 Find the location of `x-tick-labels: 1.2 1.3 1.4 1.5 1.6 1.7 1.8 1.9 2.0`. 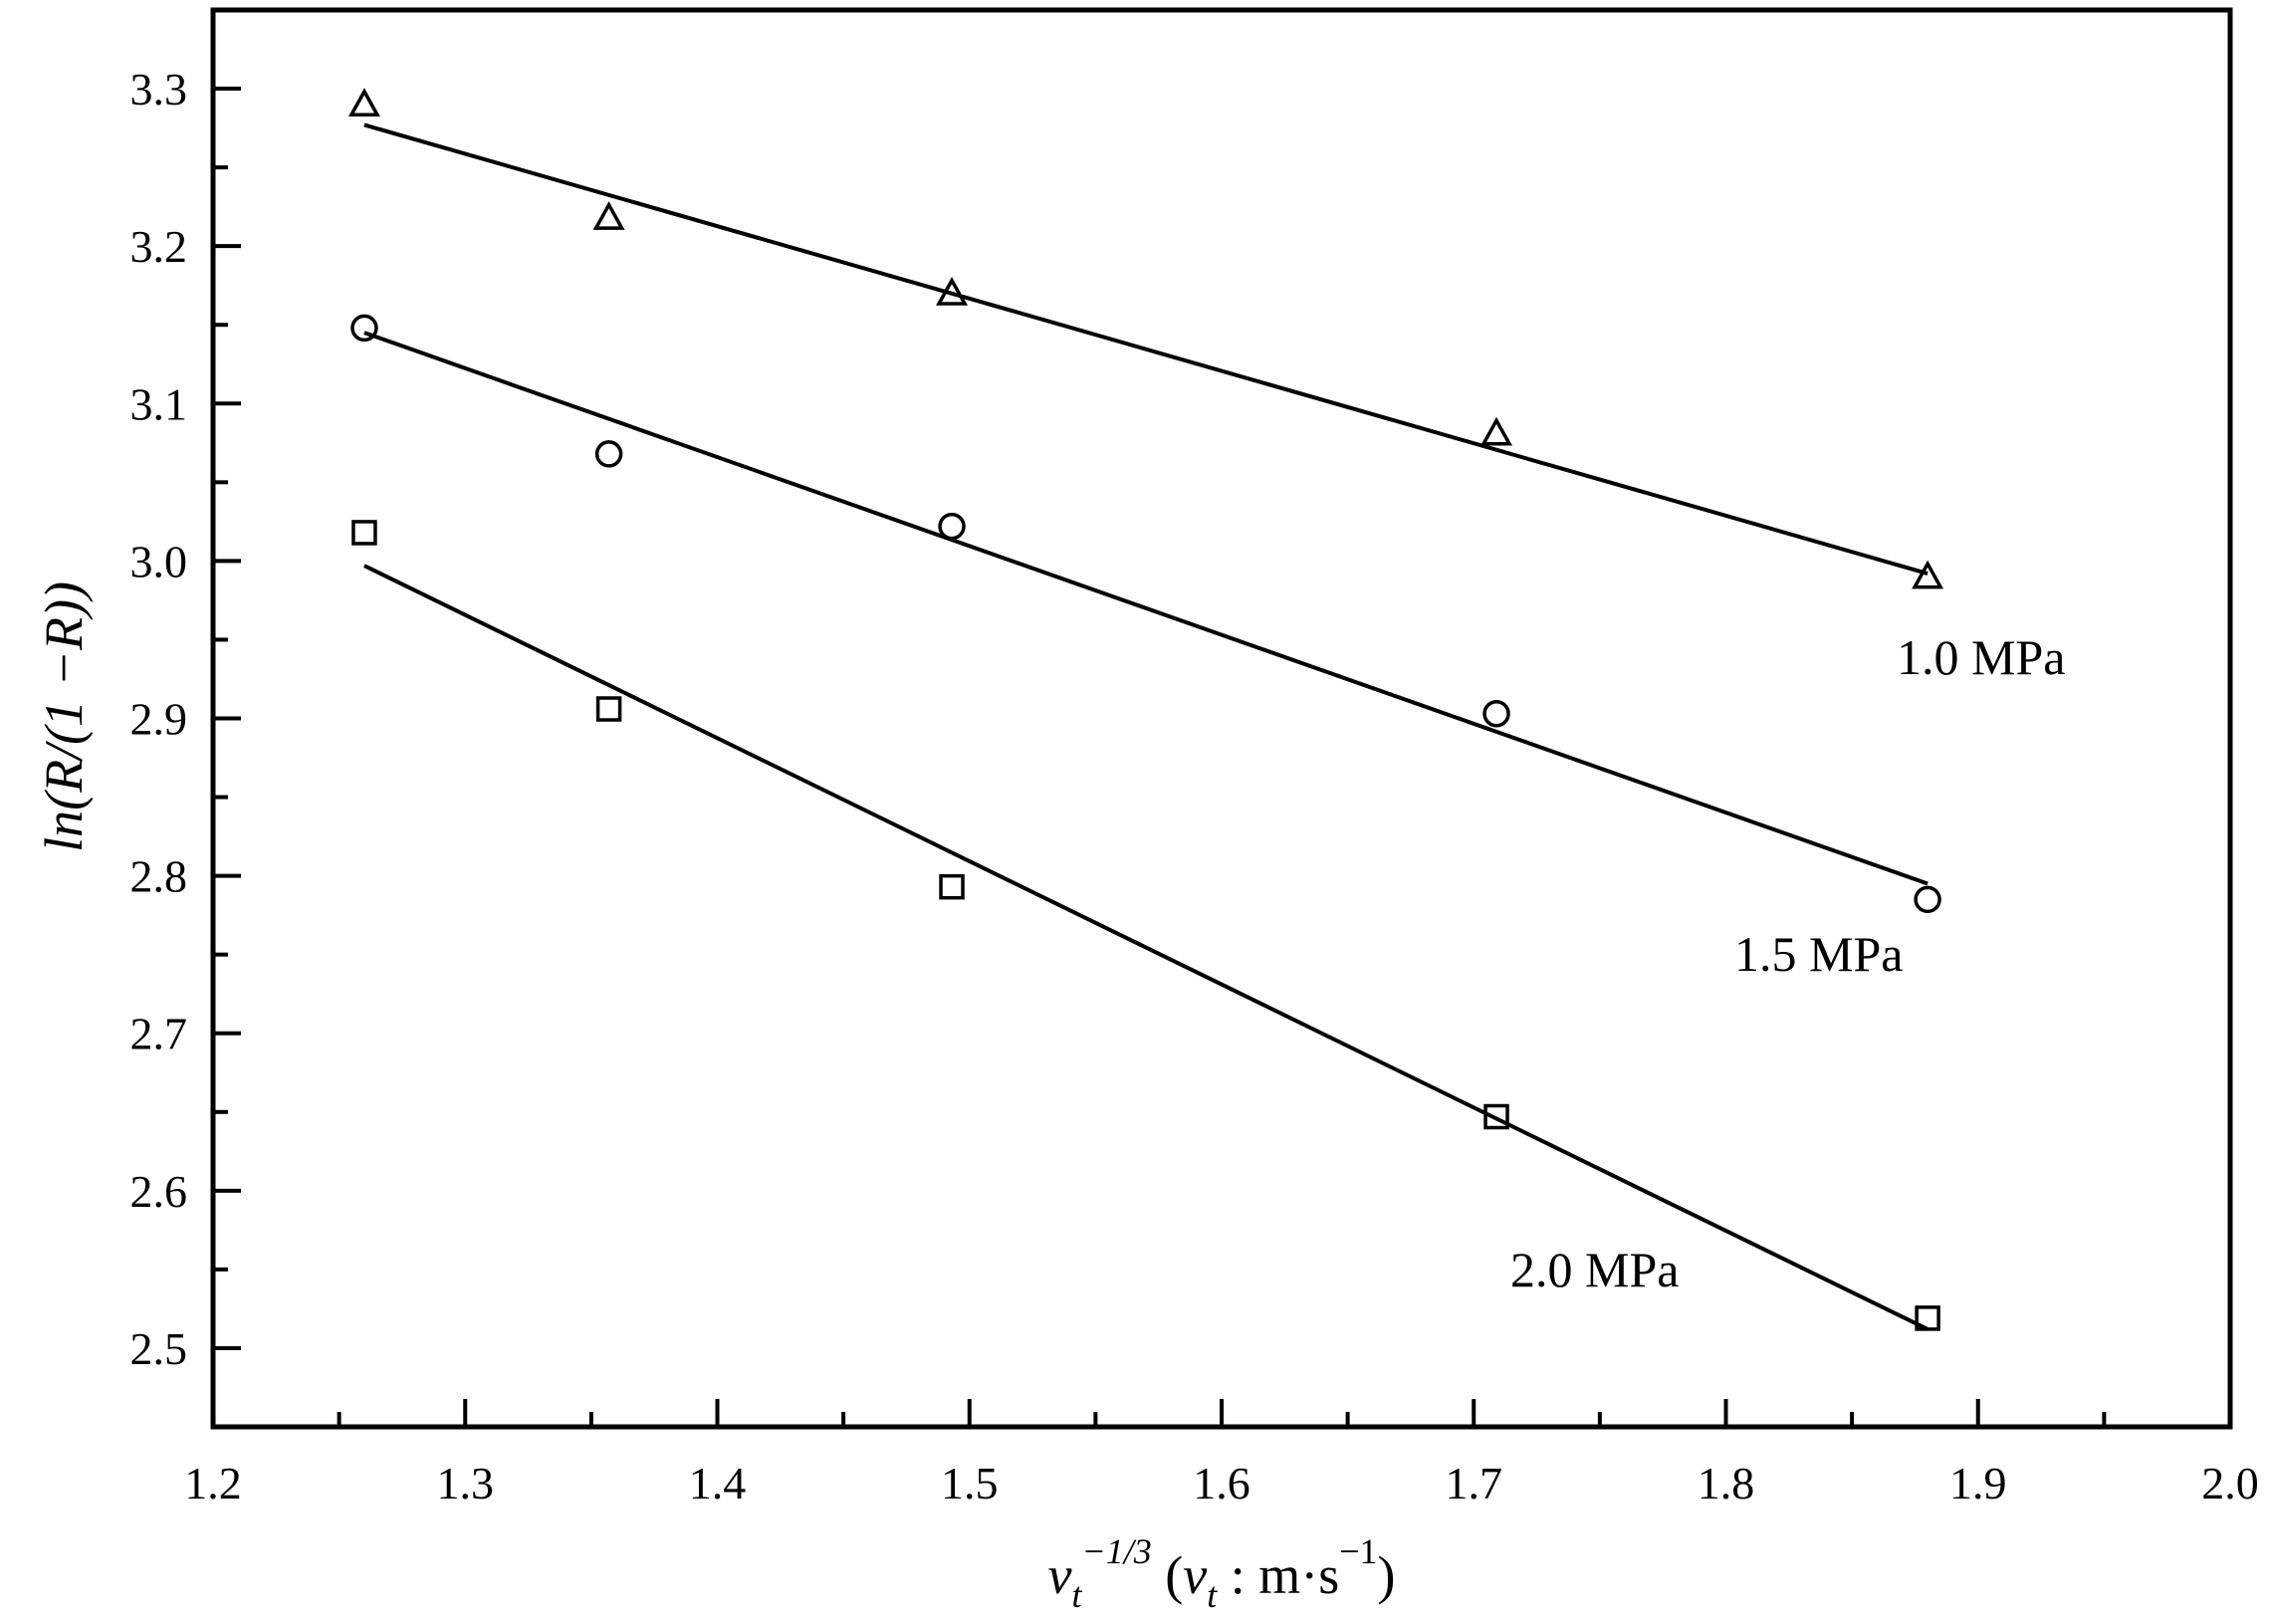

x-tick-labels: 1.2 1.3 1.4 1.5 1.6 1.7 1.8 1.9 2.0 is located at coordinates (1221, 1483).